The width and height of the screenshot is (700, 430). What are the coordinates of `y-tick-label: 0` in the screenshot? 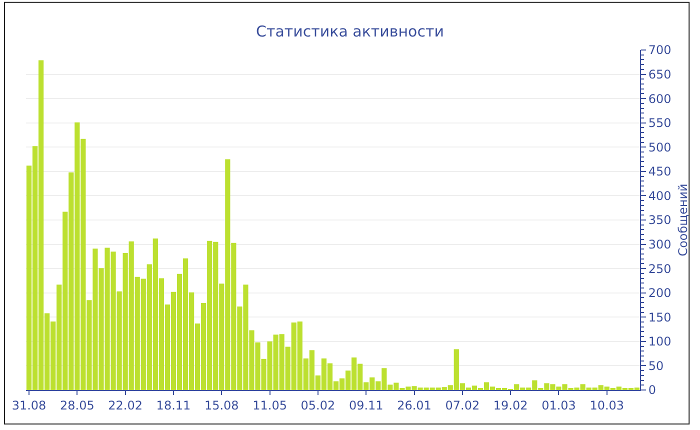 It's located at (652, 390).